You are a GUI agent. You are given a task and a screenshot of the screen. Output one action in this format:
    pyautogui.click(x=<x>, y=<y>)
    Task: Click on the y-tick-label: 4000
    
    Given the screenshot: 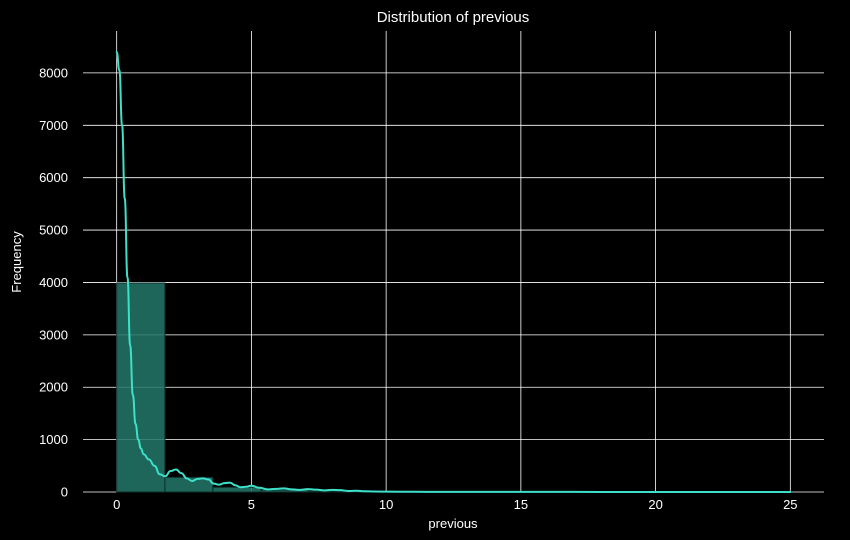 What is the action you would take?
    pyautogui.click(x=53, y=282)
    